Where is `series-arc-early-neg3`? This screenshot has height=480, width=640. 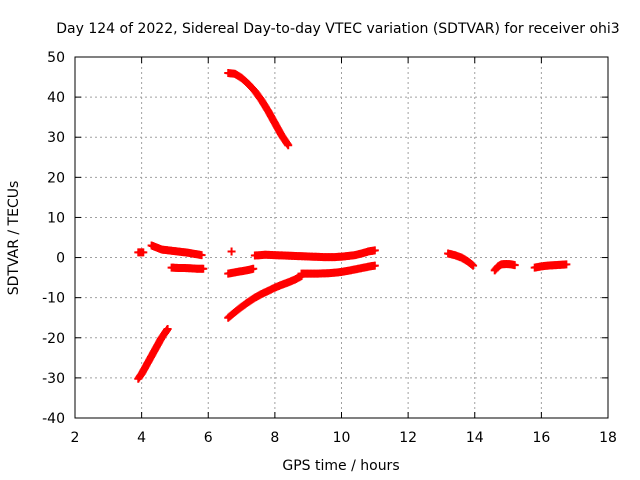 series-arc-early-neg3 is located at coordinates (187, 268).